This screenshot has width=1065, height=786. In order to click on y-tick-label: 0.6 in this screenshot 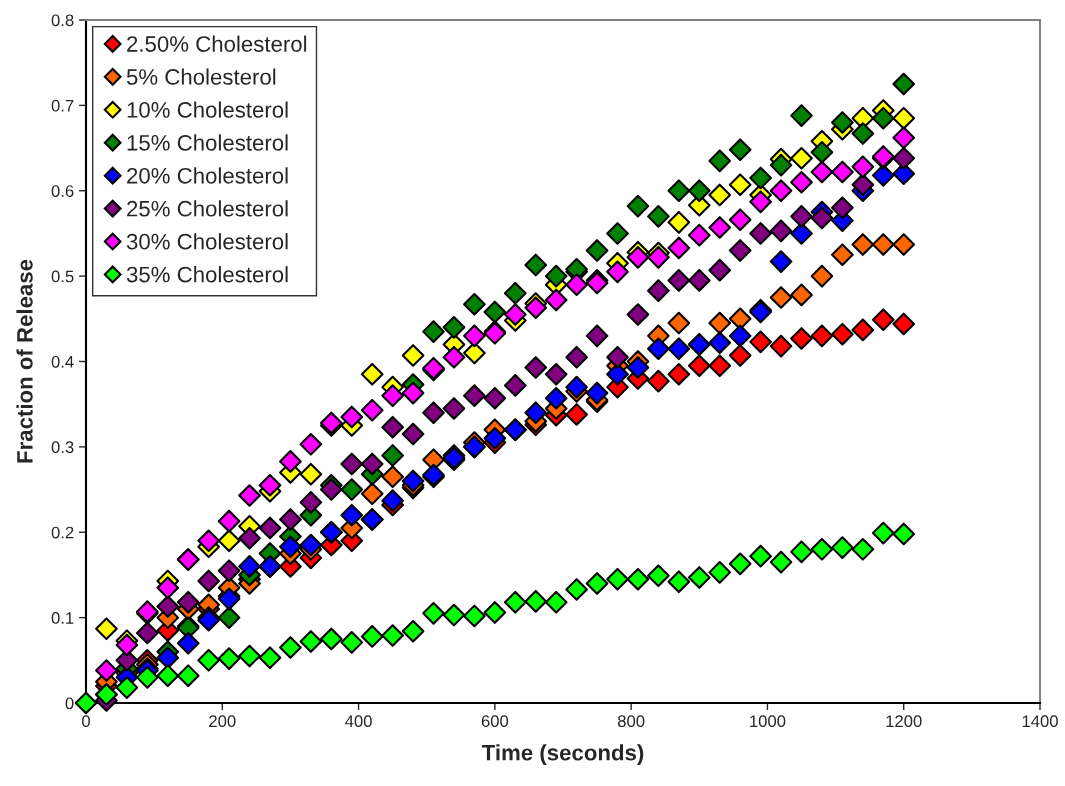, I will do `click(62, 191)`.